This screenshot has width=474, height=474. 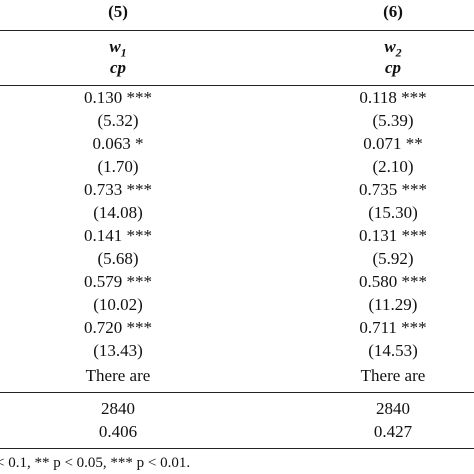 What do you see at coordinates (393, 189) in the screenshot?
I see `table-cell: 0.735 ***` at bounding box center [393, 189].